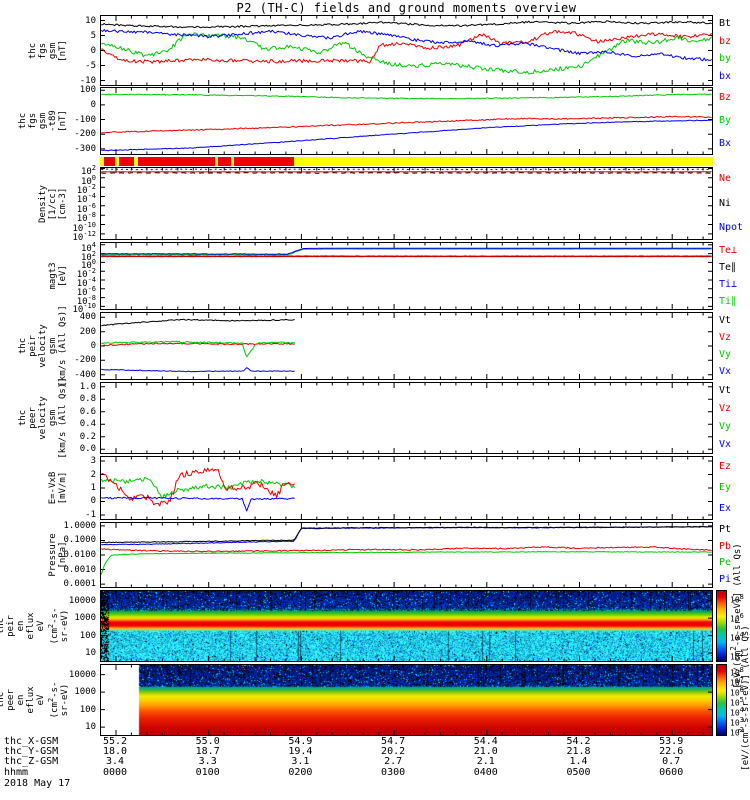  What do you see at coordinates (725, 143) in the screenshot?
I see `legend-label-Bx: Bx` at bounding box center [725, 143].